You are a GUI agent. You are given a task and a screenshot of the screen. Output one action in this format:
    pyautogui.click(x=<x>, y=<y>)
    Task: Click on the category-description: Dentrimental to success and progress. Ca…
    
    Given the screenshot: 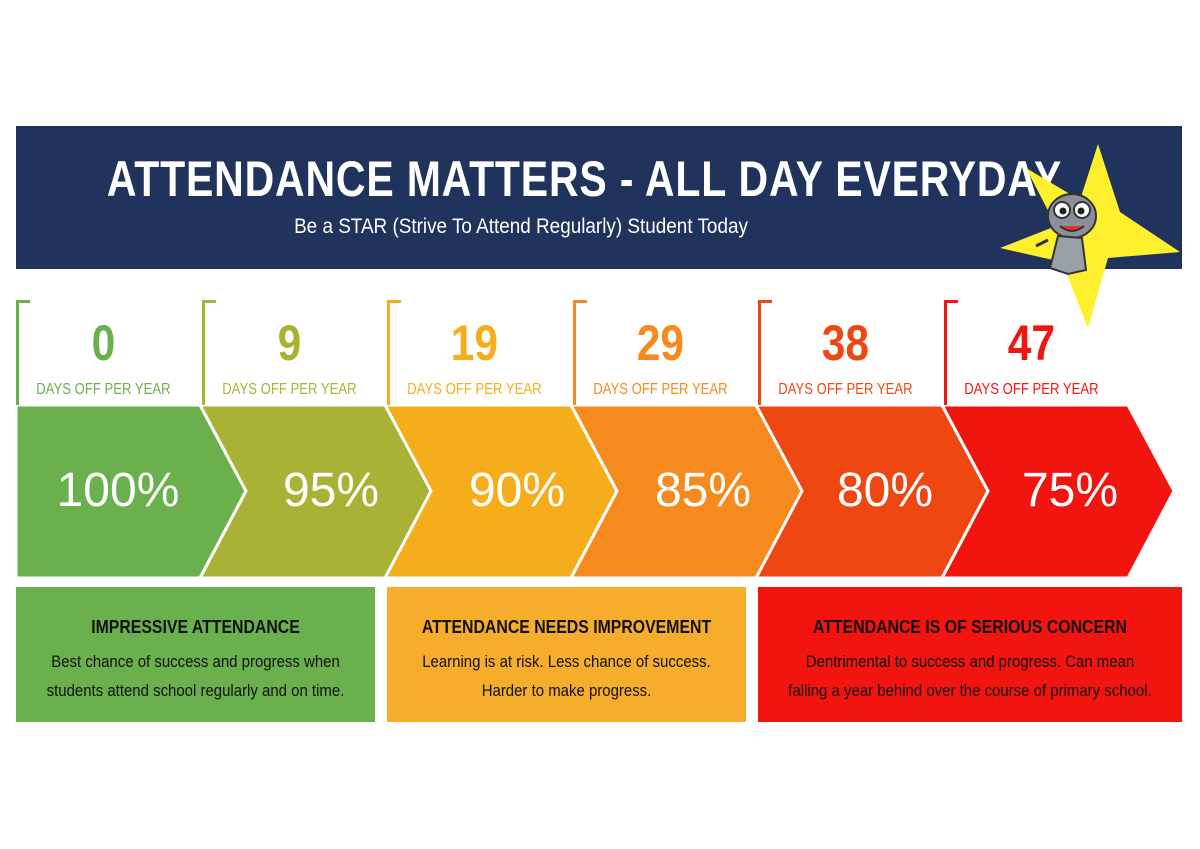 What is the action you would take?
    pyautogui.click(x=970, y=676)
    